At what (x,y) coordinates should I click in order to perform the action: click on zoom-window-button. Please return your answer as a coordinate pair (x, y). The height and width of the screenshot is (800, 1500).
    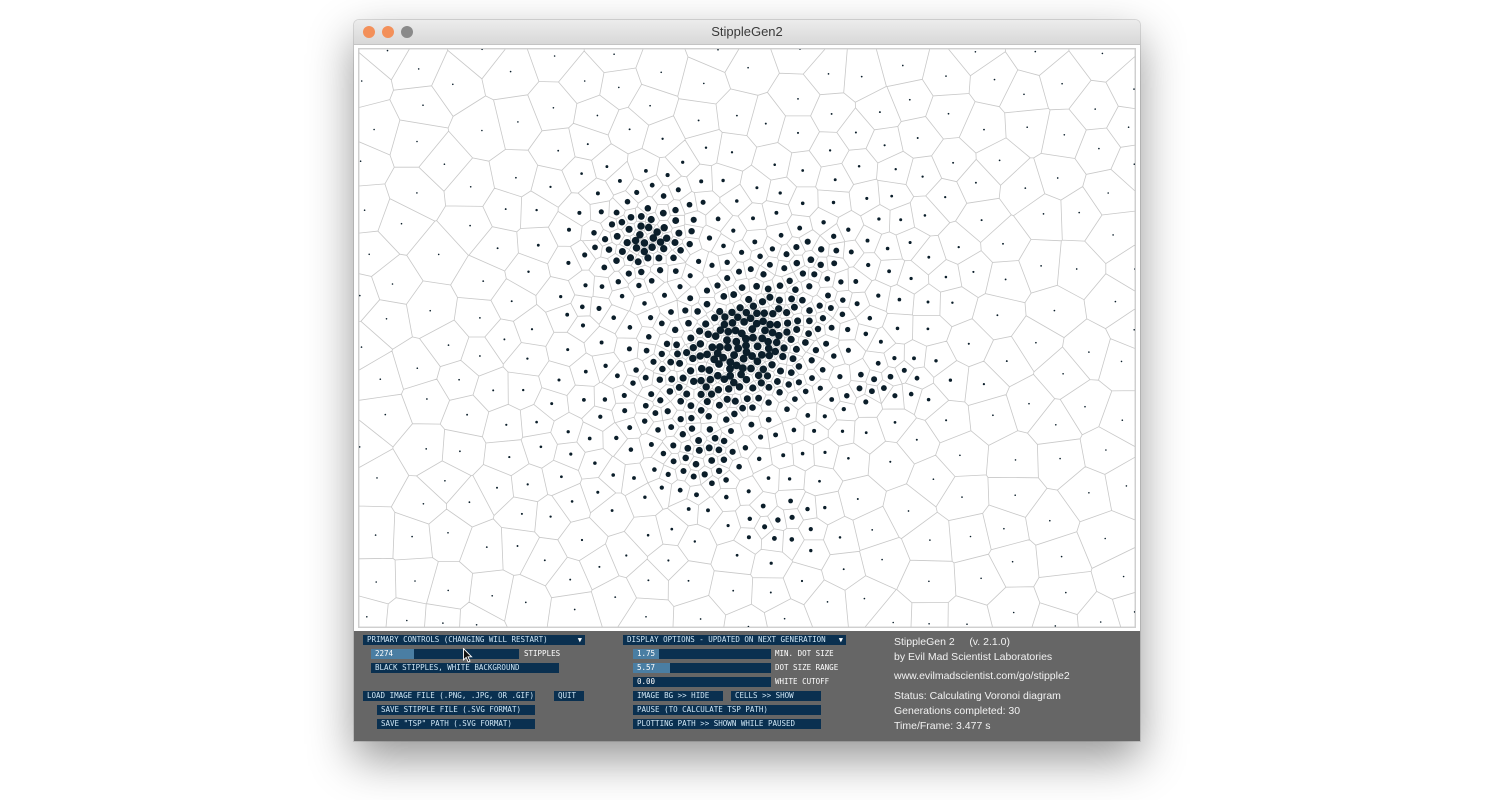
    Looking at the image, I should click on (407, 32).